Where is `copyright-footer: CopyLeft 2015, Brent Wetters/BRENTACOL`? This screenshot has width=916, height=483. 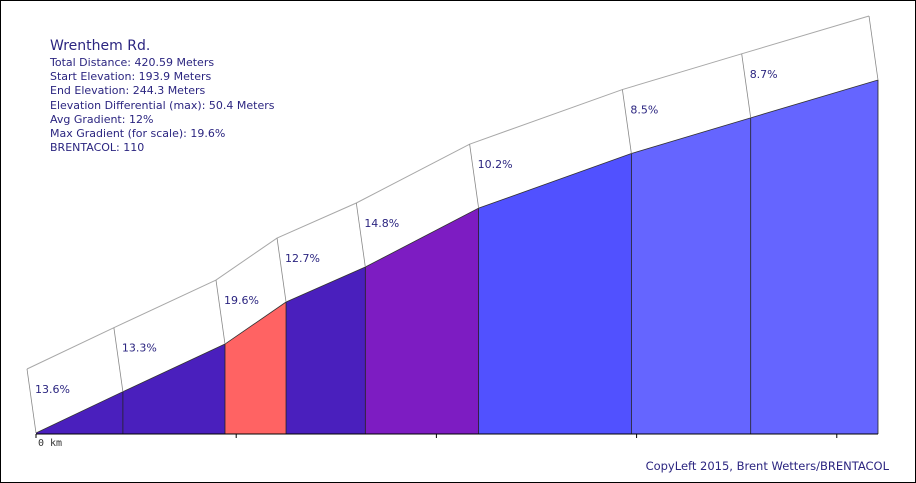
copyright-footer: CopyLeft 2015, Brent Wetters/BRENTACOL is located at coordinates (767, 466).